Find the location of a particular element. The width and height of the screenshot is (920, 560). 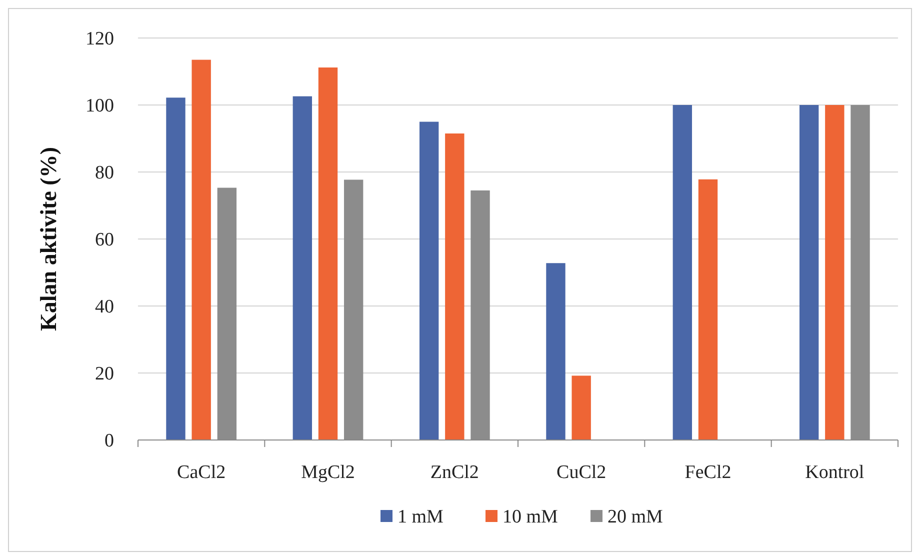

y-tick-label: 0 is located at coordinates (109, 441).